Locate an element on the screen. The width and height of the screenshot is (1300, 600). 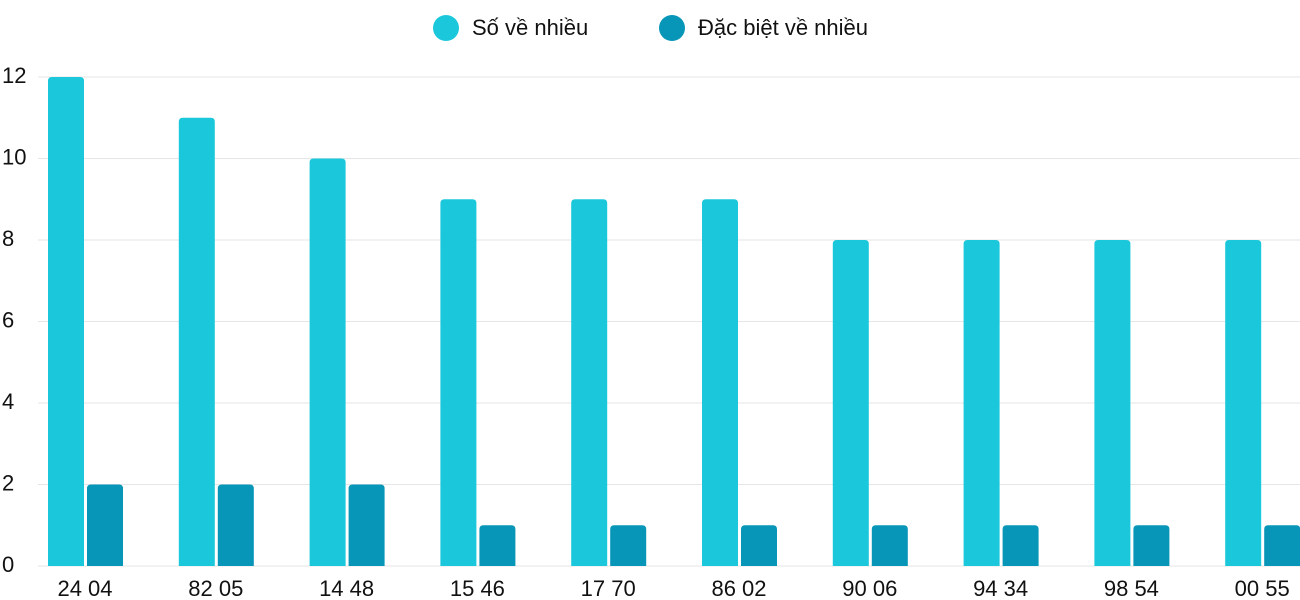
y-tick-label: 2 is located at coordinates (8, 482).